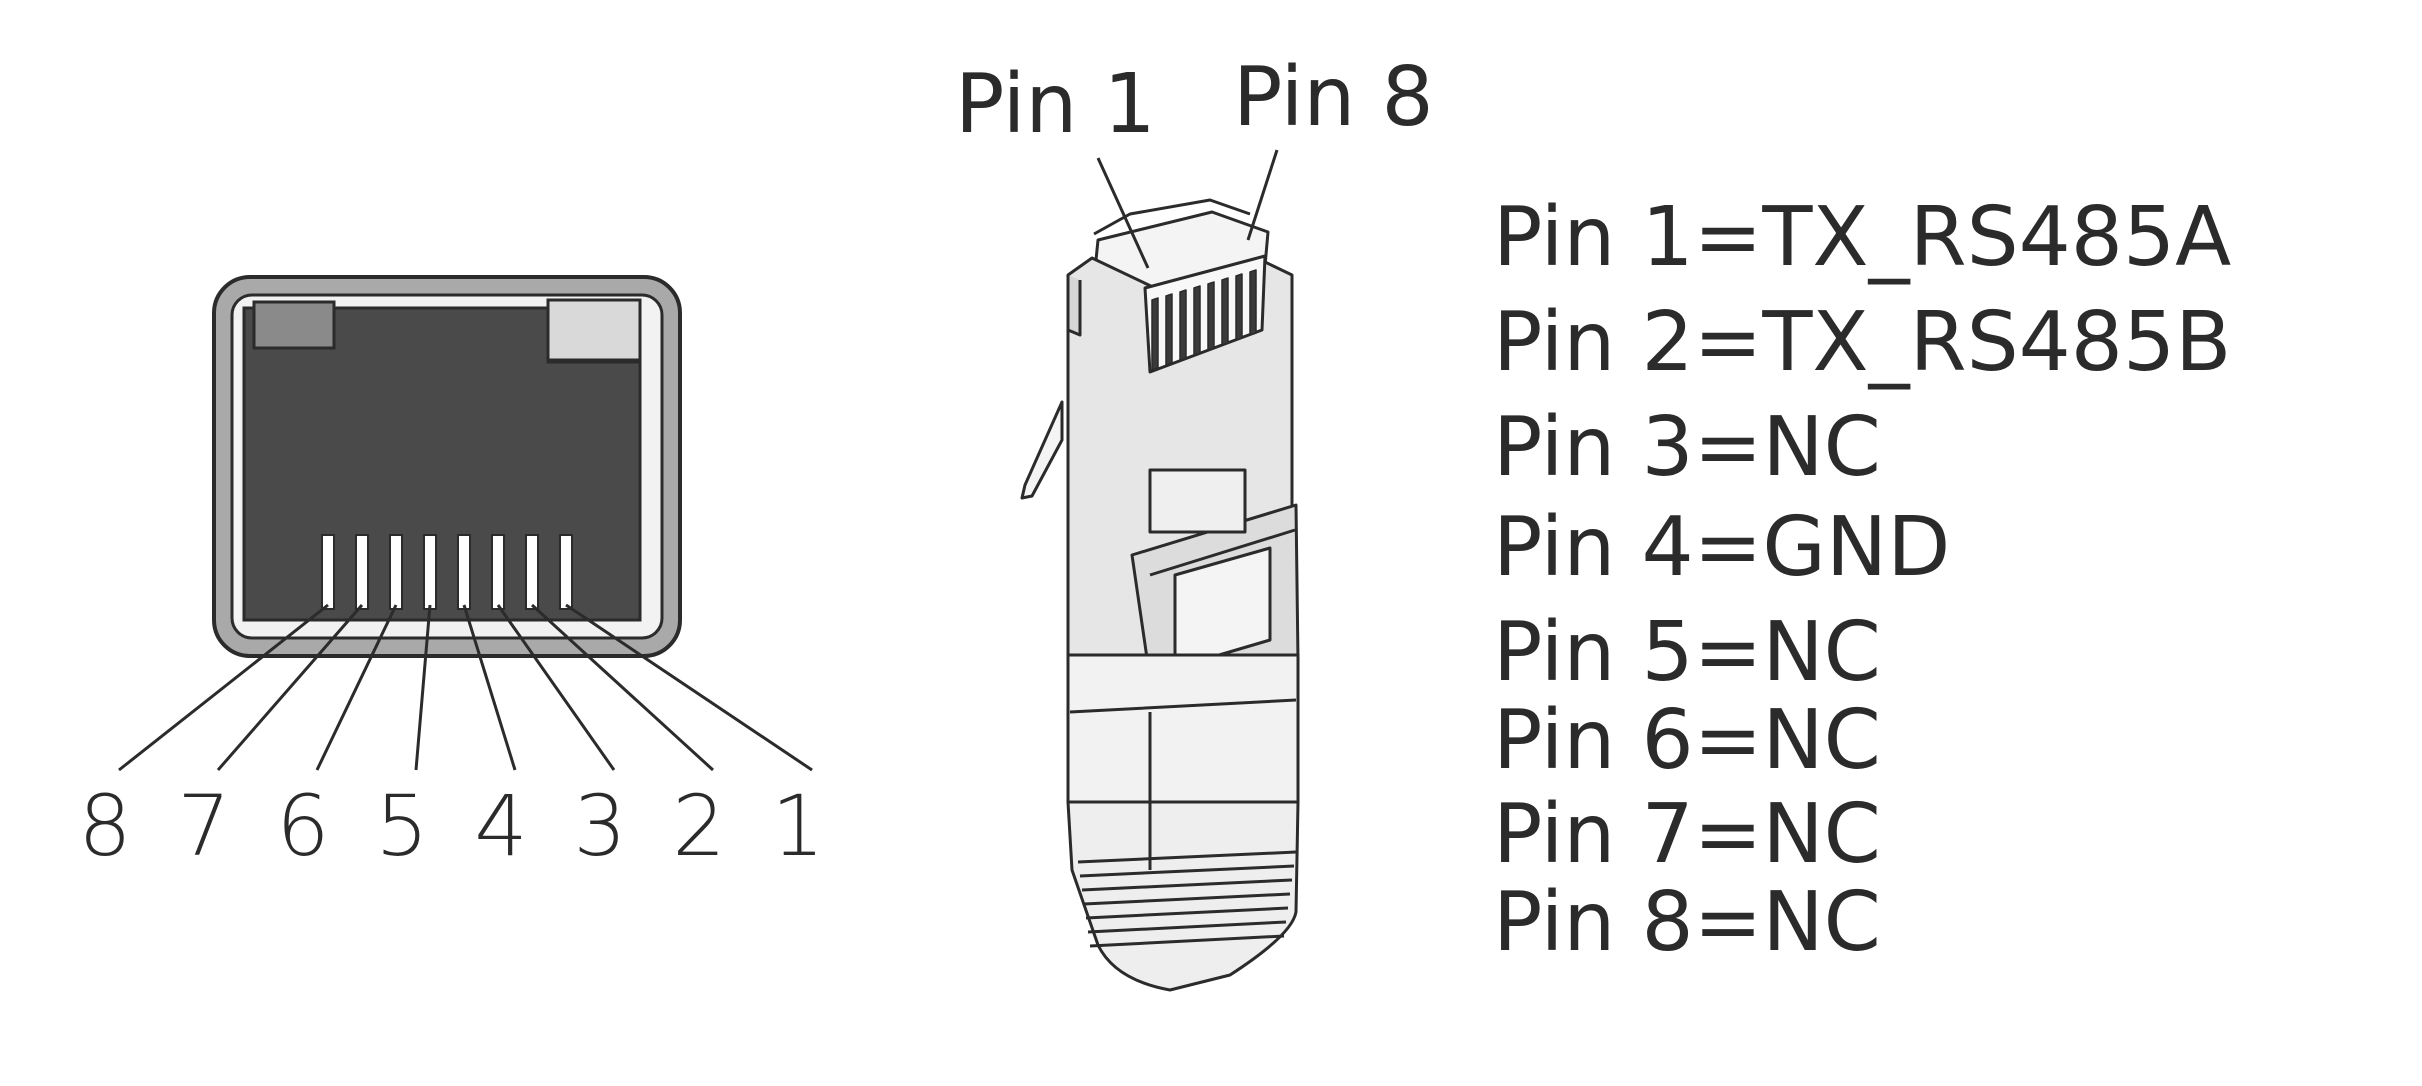 The width and height of the screenshot is (2422, 1086). What do you see at coordinates (1687, 652) in the screenshot?
I see `pinout-item-5: Pin 5=NC` at bounding box center [1687, 652].